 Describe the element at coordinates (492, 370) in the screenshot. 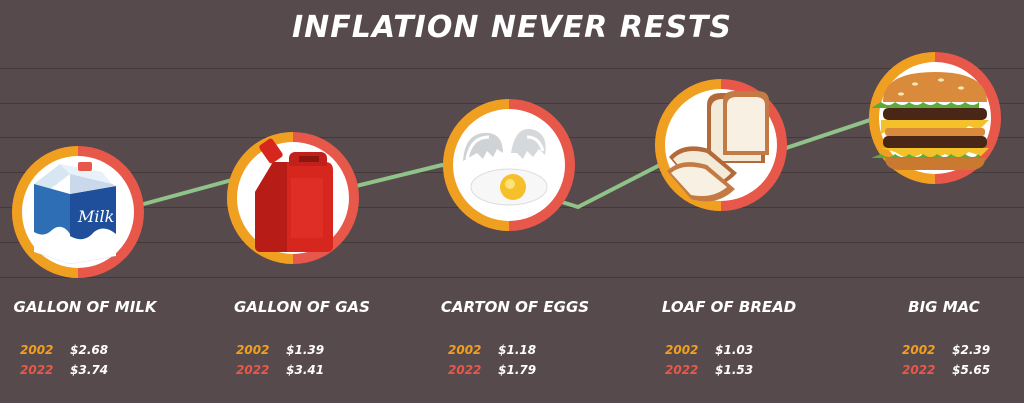

I see `price-row-2022: 2022 $1.79` at that location.